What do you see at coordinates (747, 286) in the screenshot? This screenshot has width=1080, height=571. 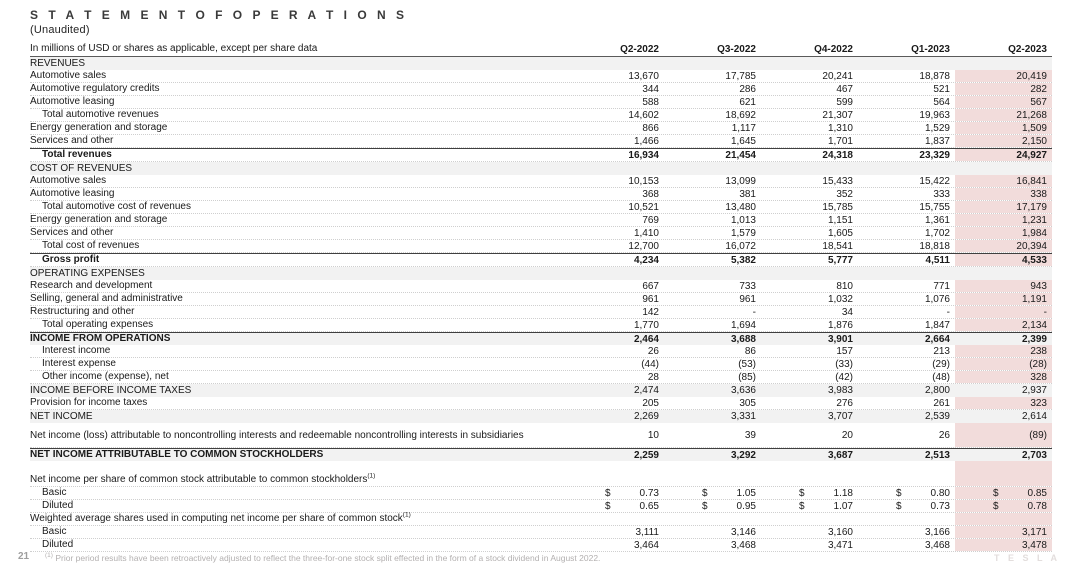 I see `value-cell: 733` at bounding box center [747, 286].